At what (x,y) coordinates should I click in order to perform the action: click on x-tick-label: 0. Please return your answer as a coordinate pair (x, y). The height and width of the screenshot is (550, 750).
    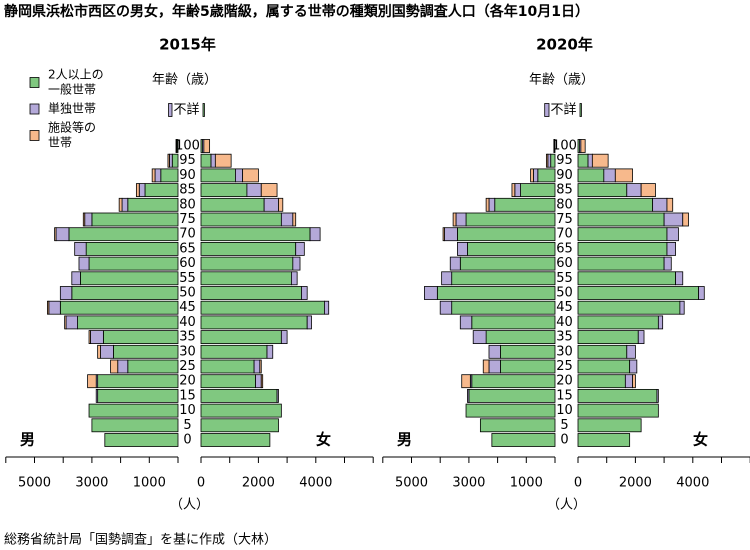
    Looking at the image, I should click on (578, 483).